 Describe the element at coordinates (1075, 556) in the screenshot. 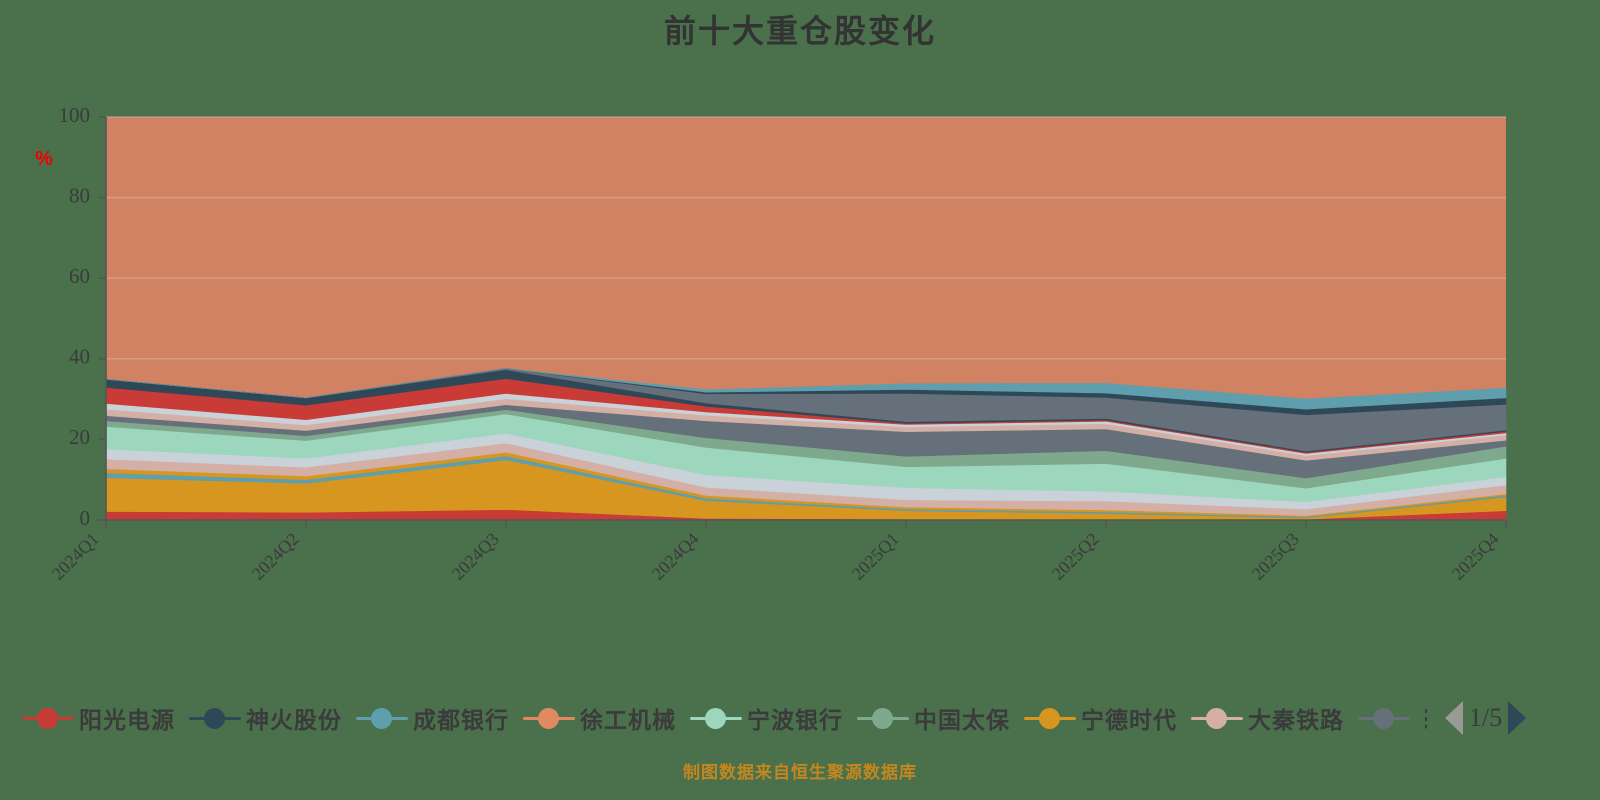

I see `x-tick-label: 2025Q2` at that location.